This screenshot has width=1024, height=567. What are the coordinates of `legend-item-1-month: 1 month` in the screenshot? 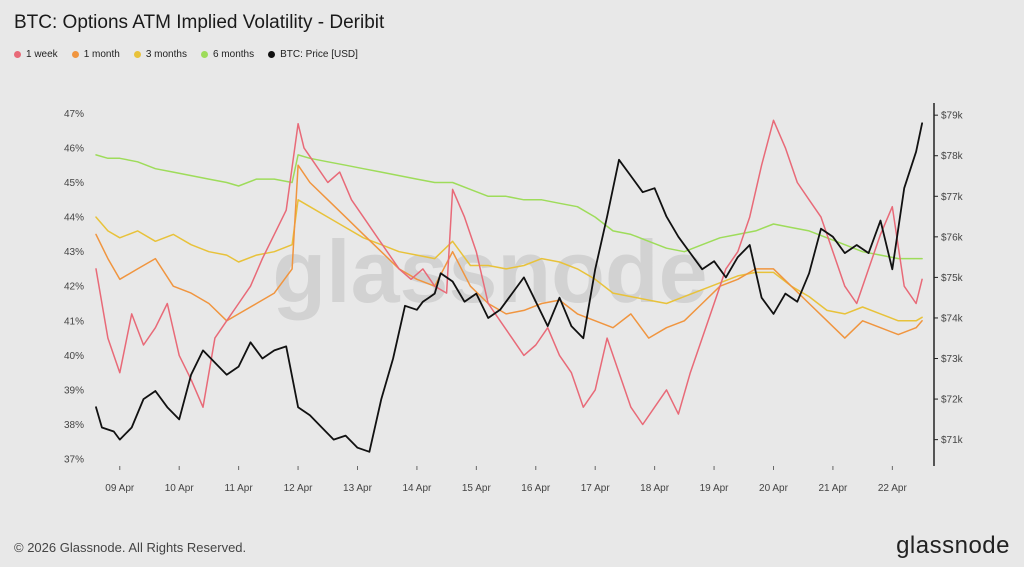 It's located at (95, 54).